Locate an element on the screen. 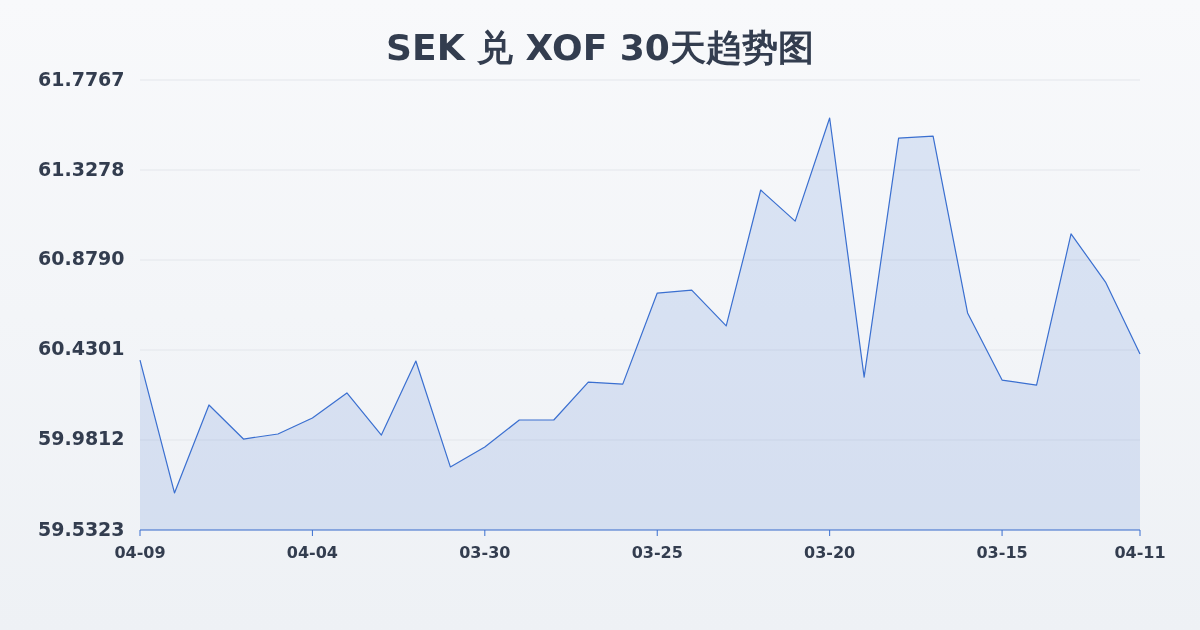  y-tick-label: 60.8790 is located at coordinates (81, 258).